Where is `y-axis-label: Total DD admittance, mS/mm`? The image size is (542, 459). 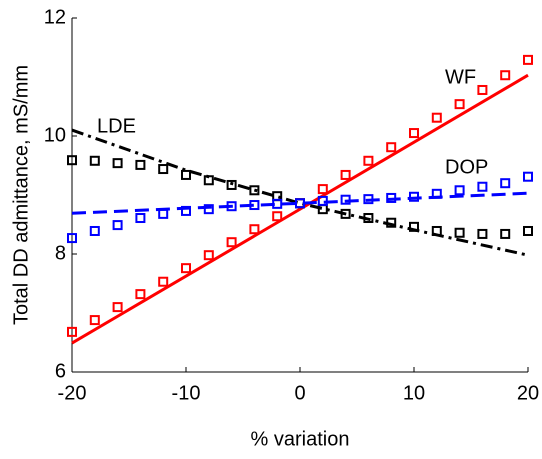 y-axis-label: Total DD admittance, mS/mm is located at coordinates (21, 195).